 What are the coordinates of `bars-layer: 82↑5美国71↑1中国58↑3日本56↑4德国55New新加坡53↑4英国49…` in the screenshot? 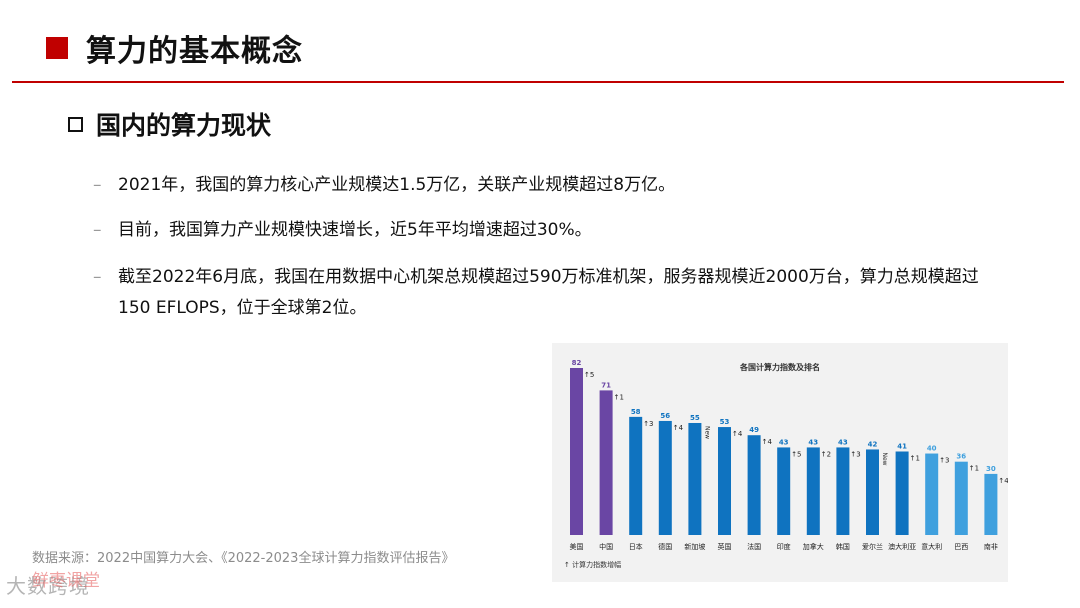 It's located at (789, 455).